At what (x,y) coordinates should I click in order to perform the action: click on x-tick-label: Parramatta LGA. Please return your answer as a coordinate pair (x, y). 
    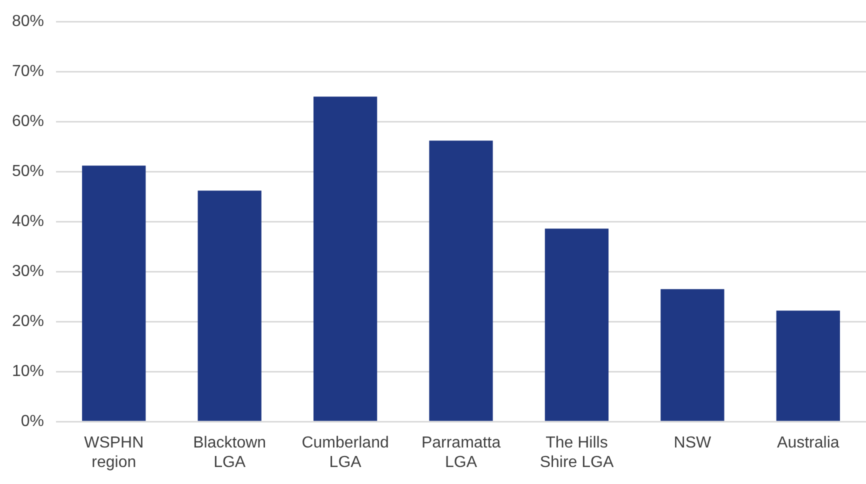
    Looking at the image, I should click on (461, 452).